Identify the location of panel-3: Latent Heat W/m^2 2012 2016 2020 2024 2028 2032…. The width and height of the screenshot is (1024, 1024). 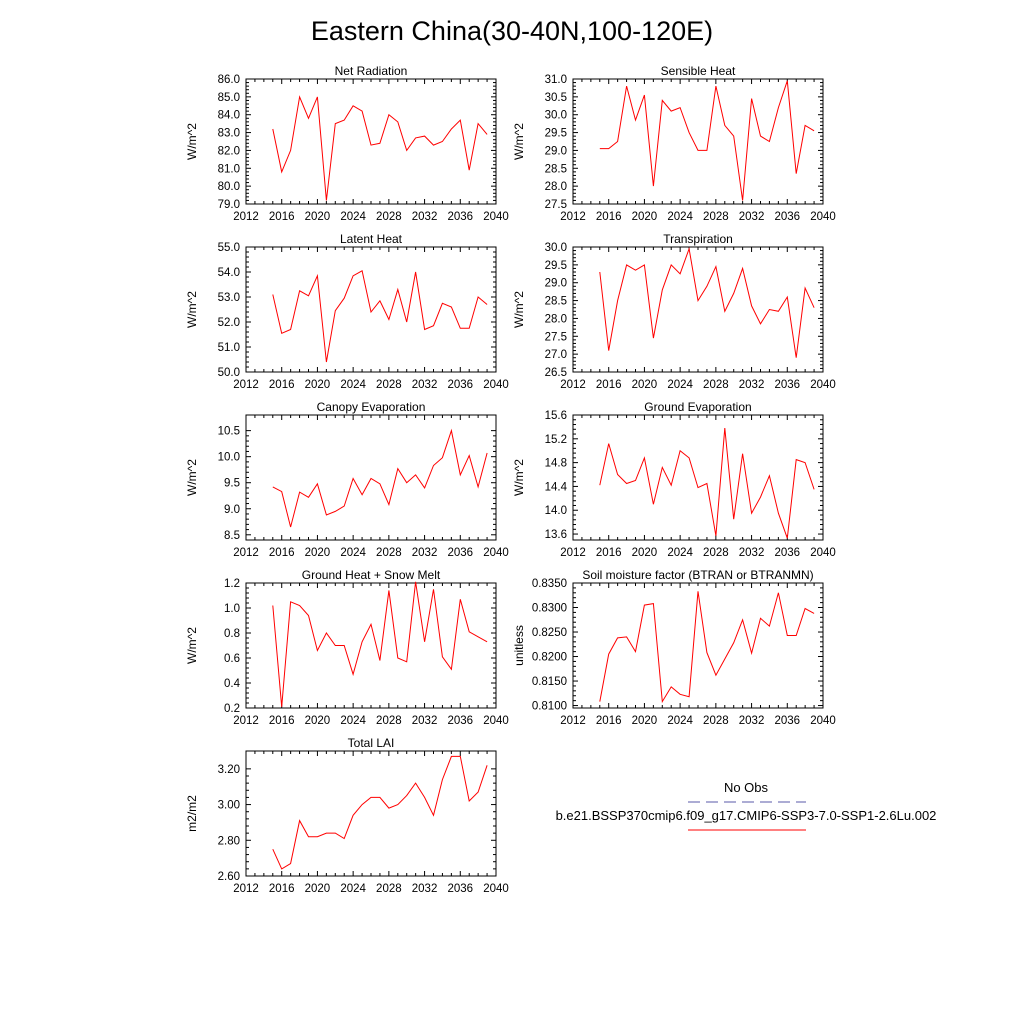
(347, 311).